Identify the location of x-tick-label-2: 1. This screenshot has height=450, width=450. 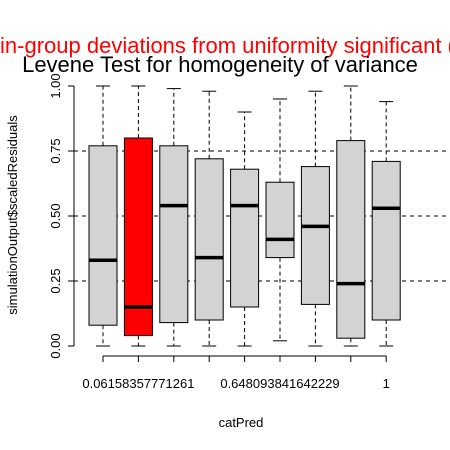
(386, 383).